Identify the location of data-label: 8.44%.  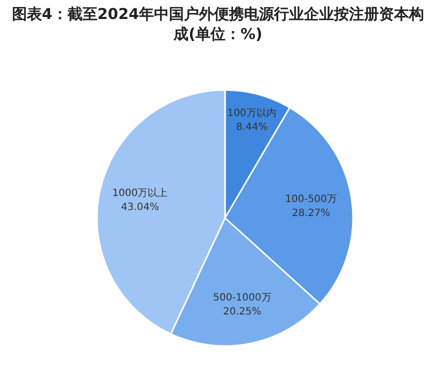
(252, 128).